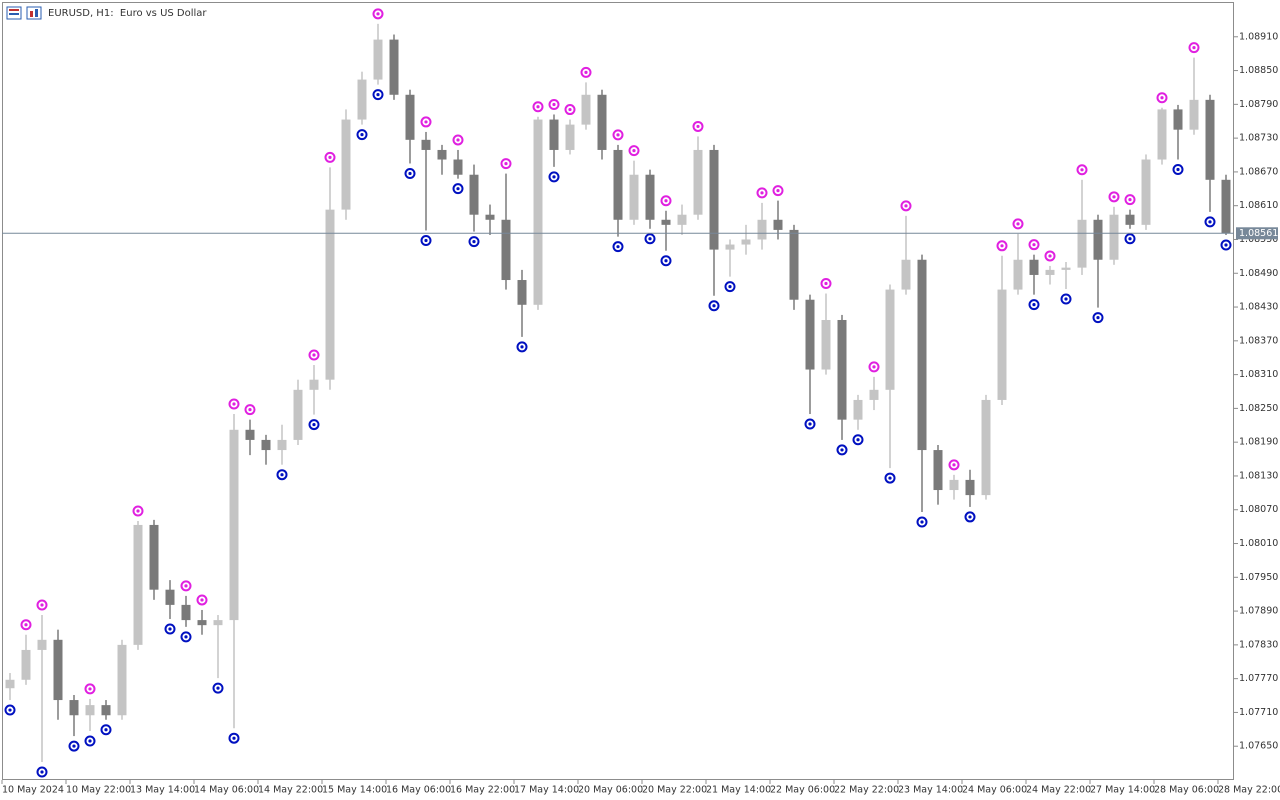  I want to click on x-tick-label: 27 May 14:00, so click(1122, 790).